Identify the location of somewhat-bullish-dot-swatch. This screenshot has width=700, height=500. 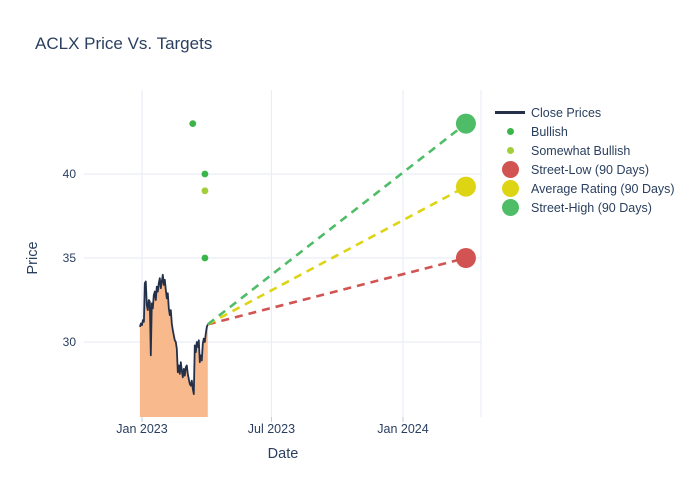
(510, 150).